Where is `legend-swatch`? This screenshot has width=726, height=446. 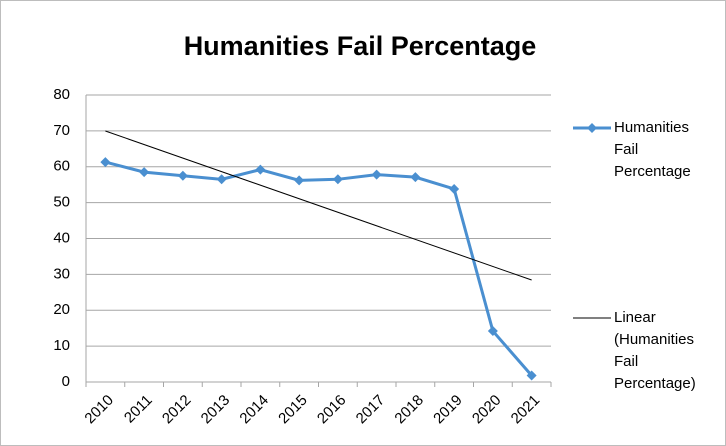
legend-swatch is located at coordinates (592, 128).